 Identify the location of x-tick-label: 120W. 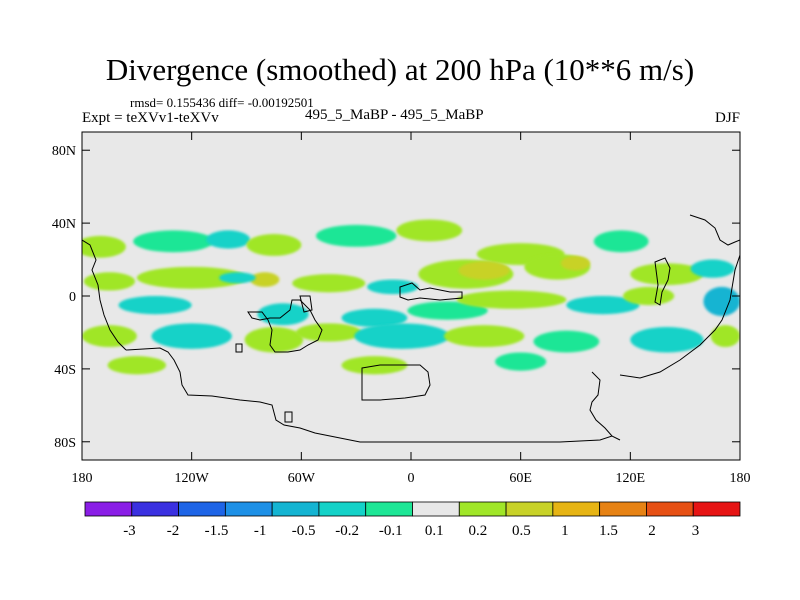
(192, 478).